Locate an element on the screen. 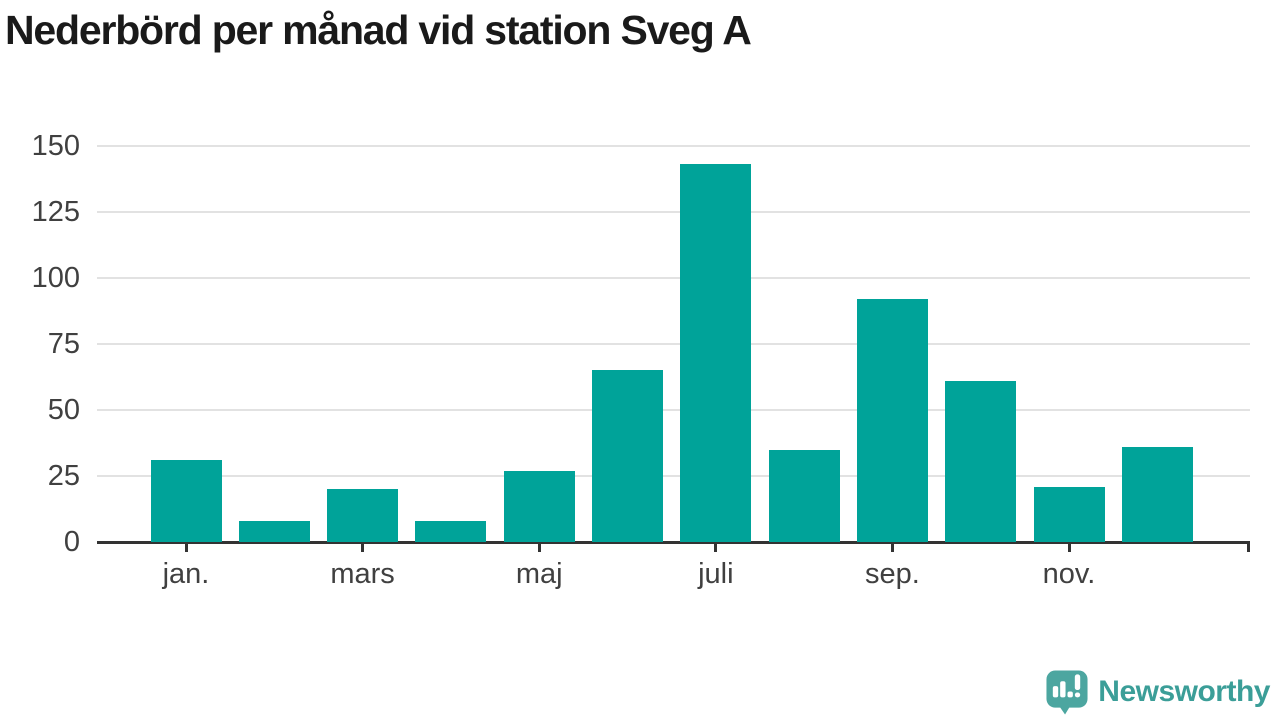 Image resolution: width=1280 pixels, height=720 pixels. bar-nov is located at coordinates (1069, 514).